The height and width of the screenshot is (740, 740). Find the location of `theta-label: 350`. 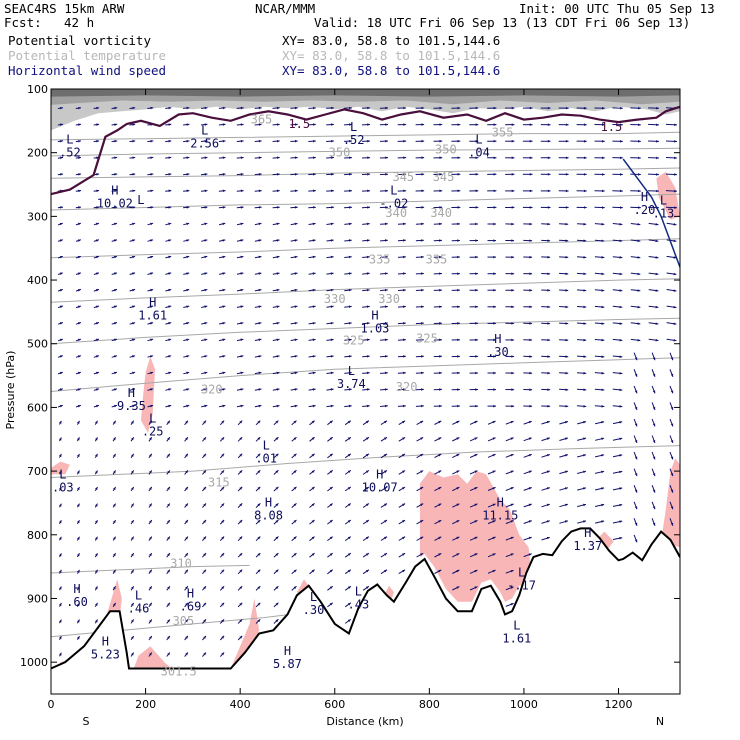

theta-label: 350 is located at coordinates (446, 150).